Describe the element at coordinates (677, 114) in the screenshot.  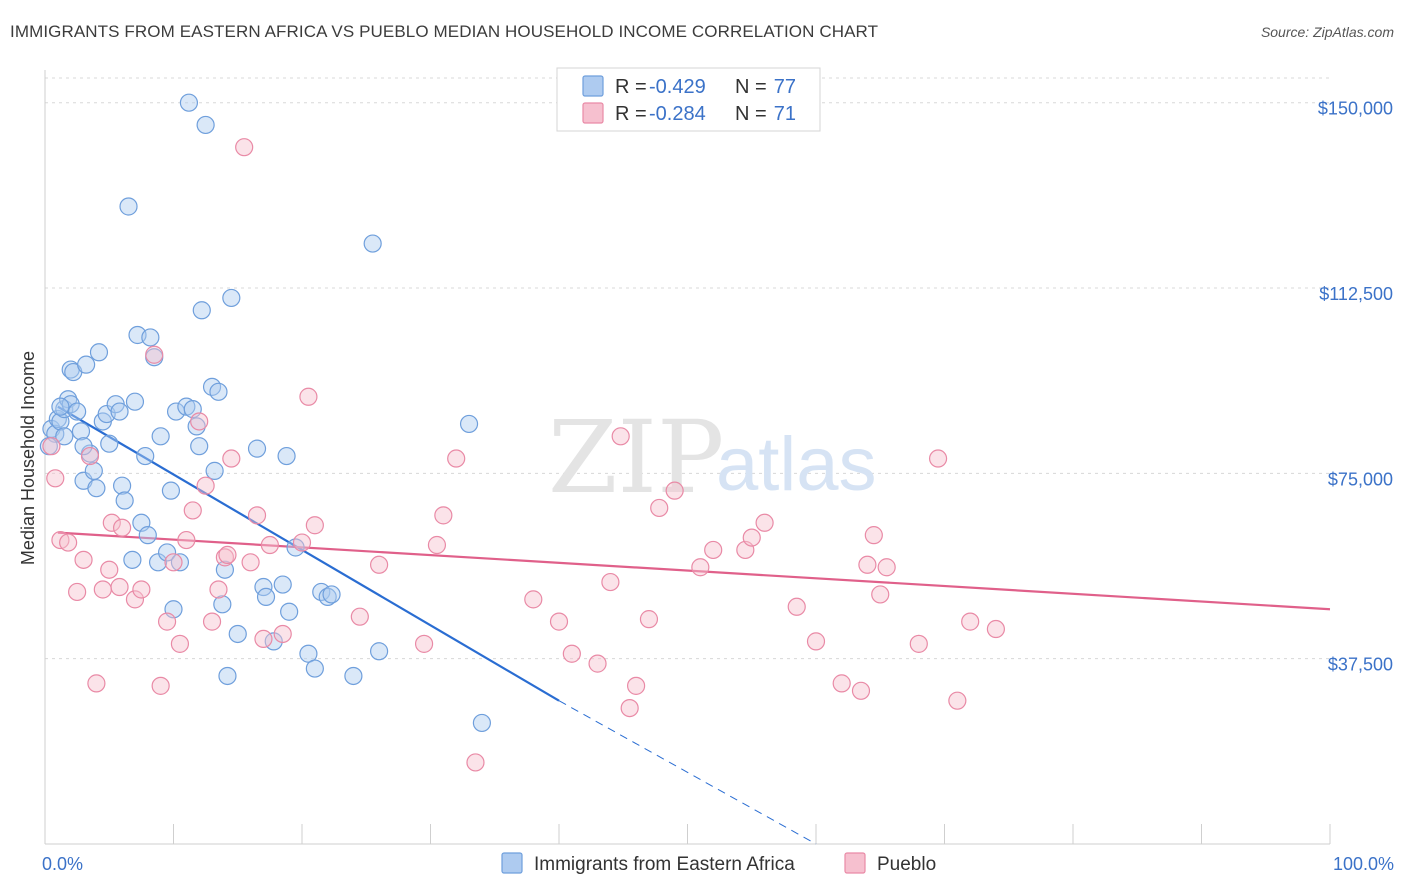
I see `legend-r-value: -0.284` at that location.